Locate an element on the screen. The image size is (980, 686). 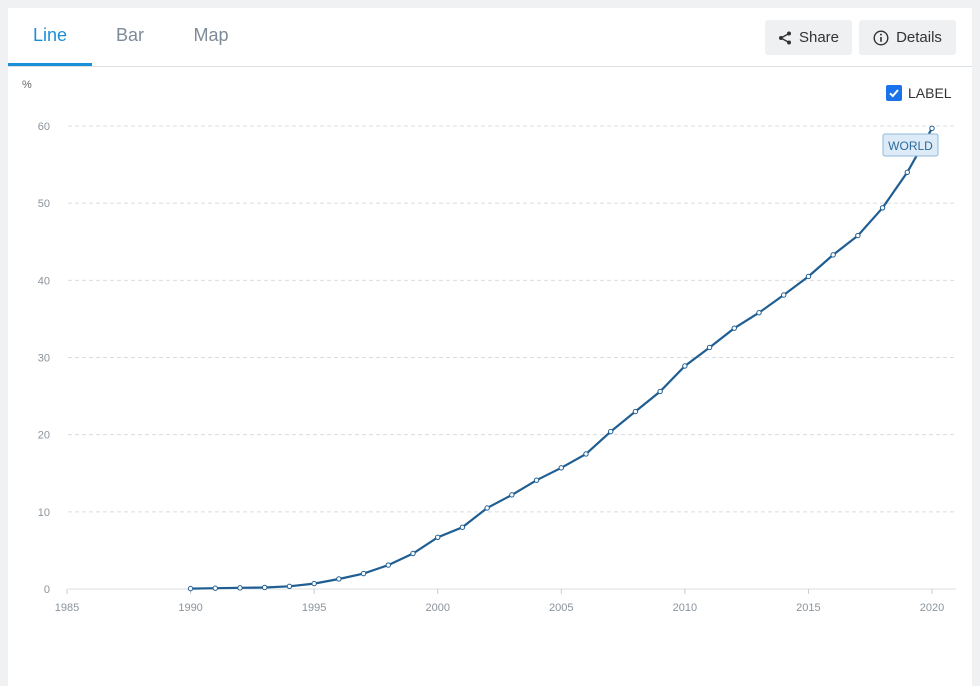
share-label: Share is located at coordinates (819, 37).